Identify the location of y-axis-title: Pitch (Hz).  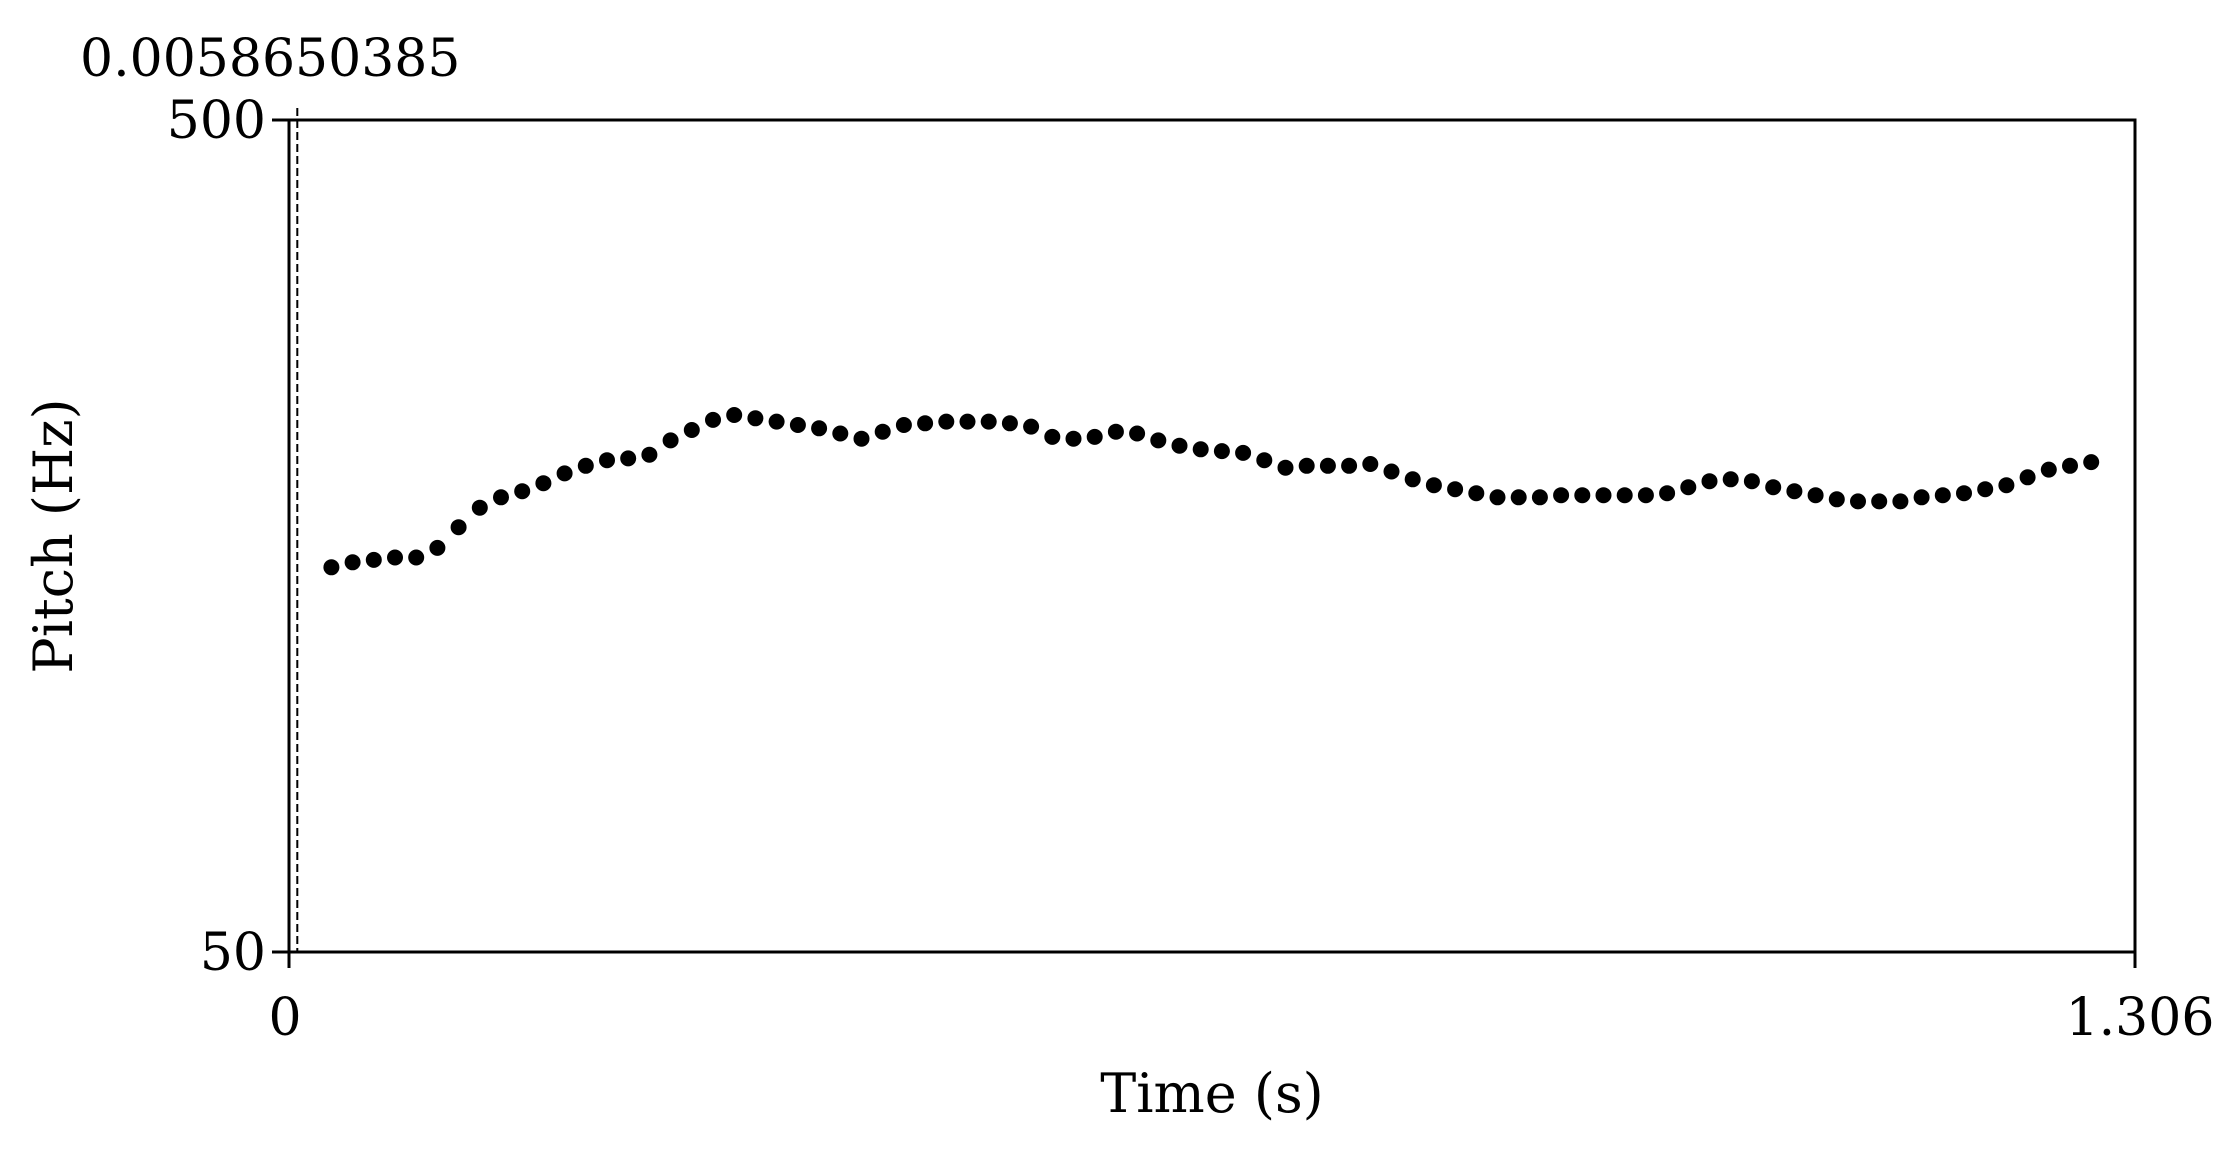
(53, 535).